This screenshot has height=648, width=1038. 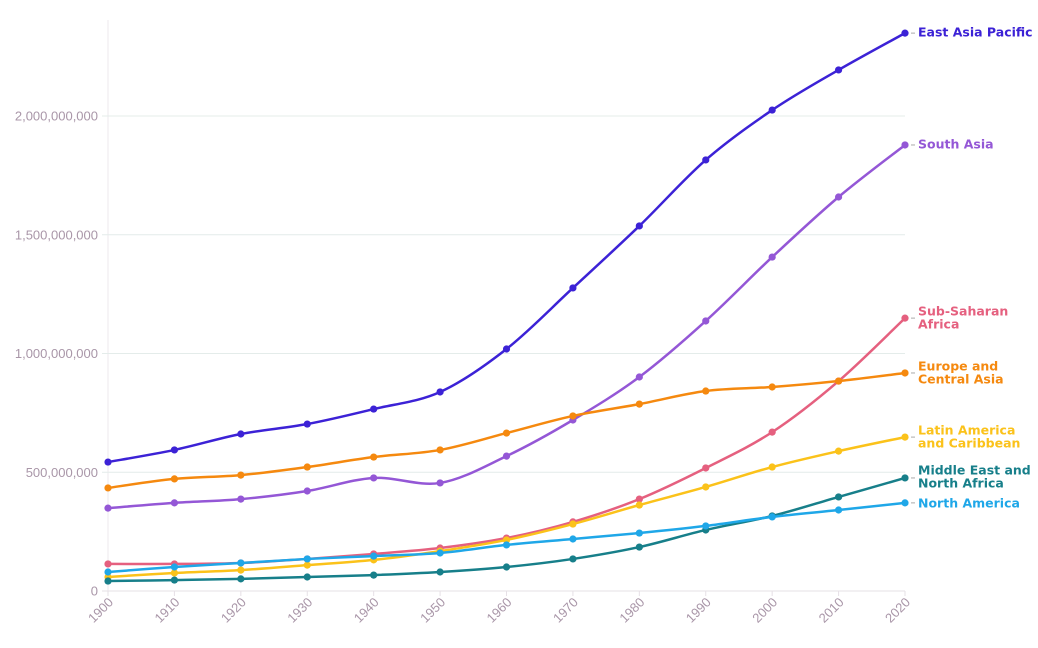 I want to click on series-label: South Asia, so click(x=956, y=144).